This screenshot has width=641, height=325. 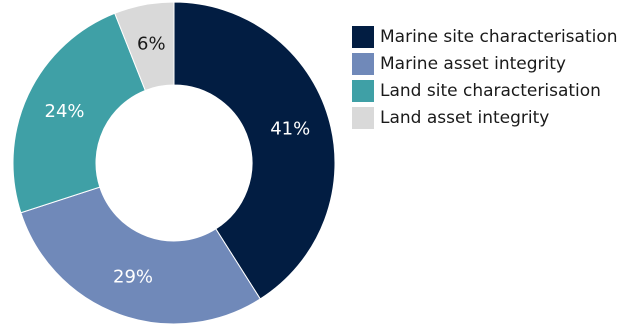 What do you see at coordinates (473, 63) in the screenshot?
I see `legend-label: Marine asset integrity` at bounding box center [473, 63].